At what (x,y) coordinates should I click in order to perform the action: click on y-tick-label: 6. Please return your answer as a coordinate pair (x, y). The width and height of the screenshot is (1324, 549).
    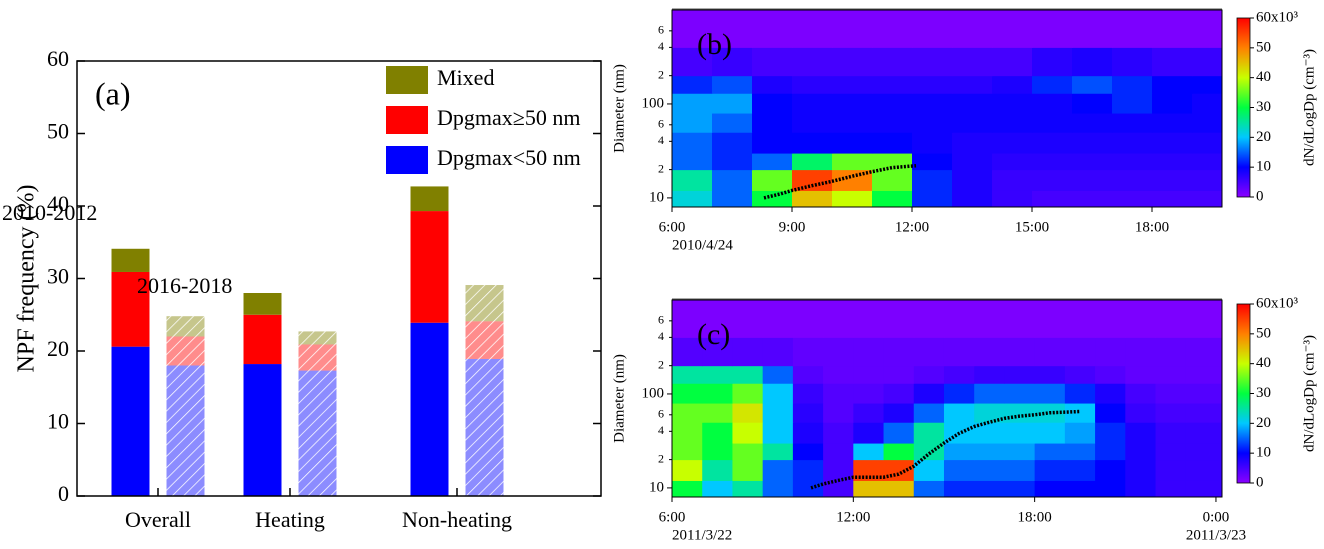
    Looking at the image, I should click on (661, 30).